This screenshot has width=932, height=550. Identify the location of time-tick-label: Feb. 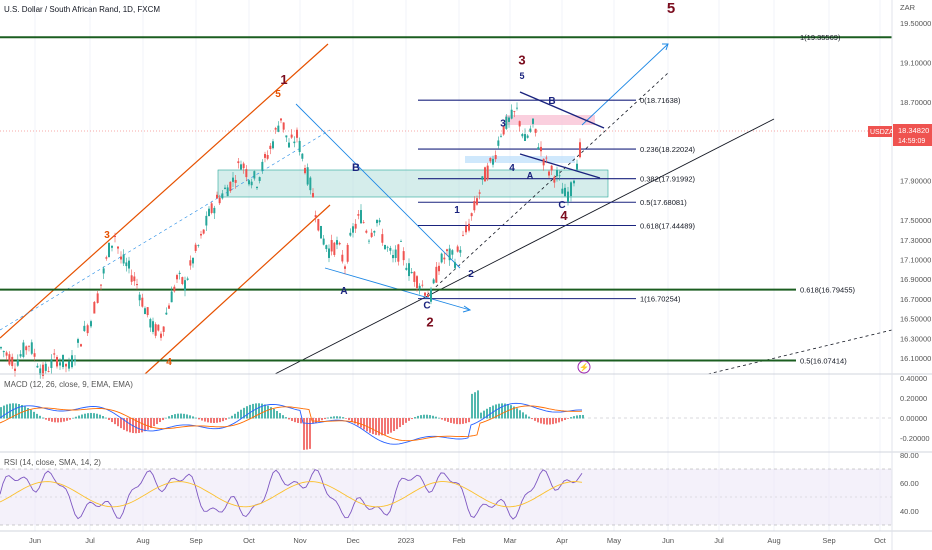
(459, 540).